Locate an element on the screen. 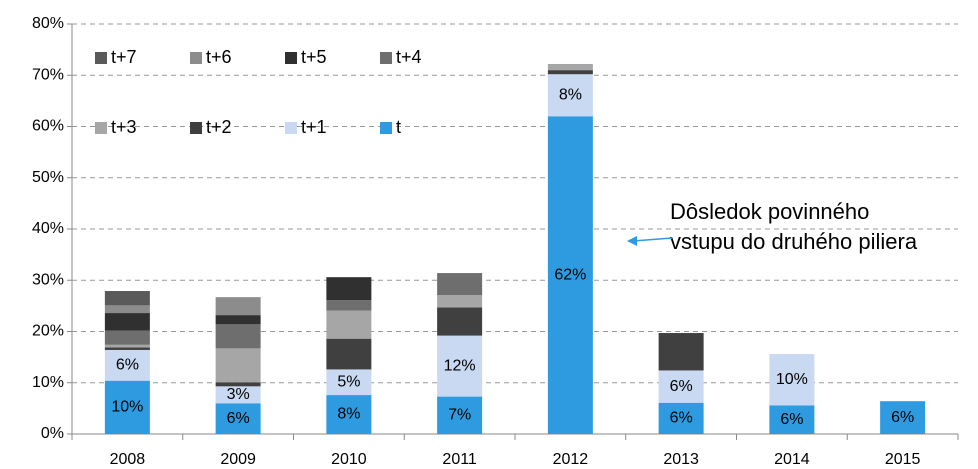 Image resolution: width=978 pixels, height=469 pixels. legend-label: t+2 is located at coordinates (219, 127).